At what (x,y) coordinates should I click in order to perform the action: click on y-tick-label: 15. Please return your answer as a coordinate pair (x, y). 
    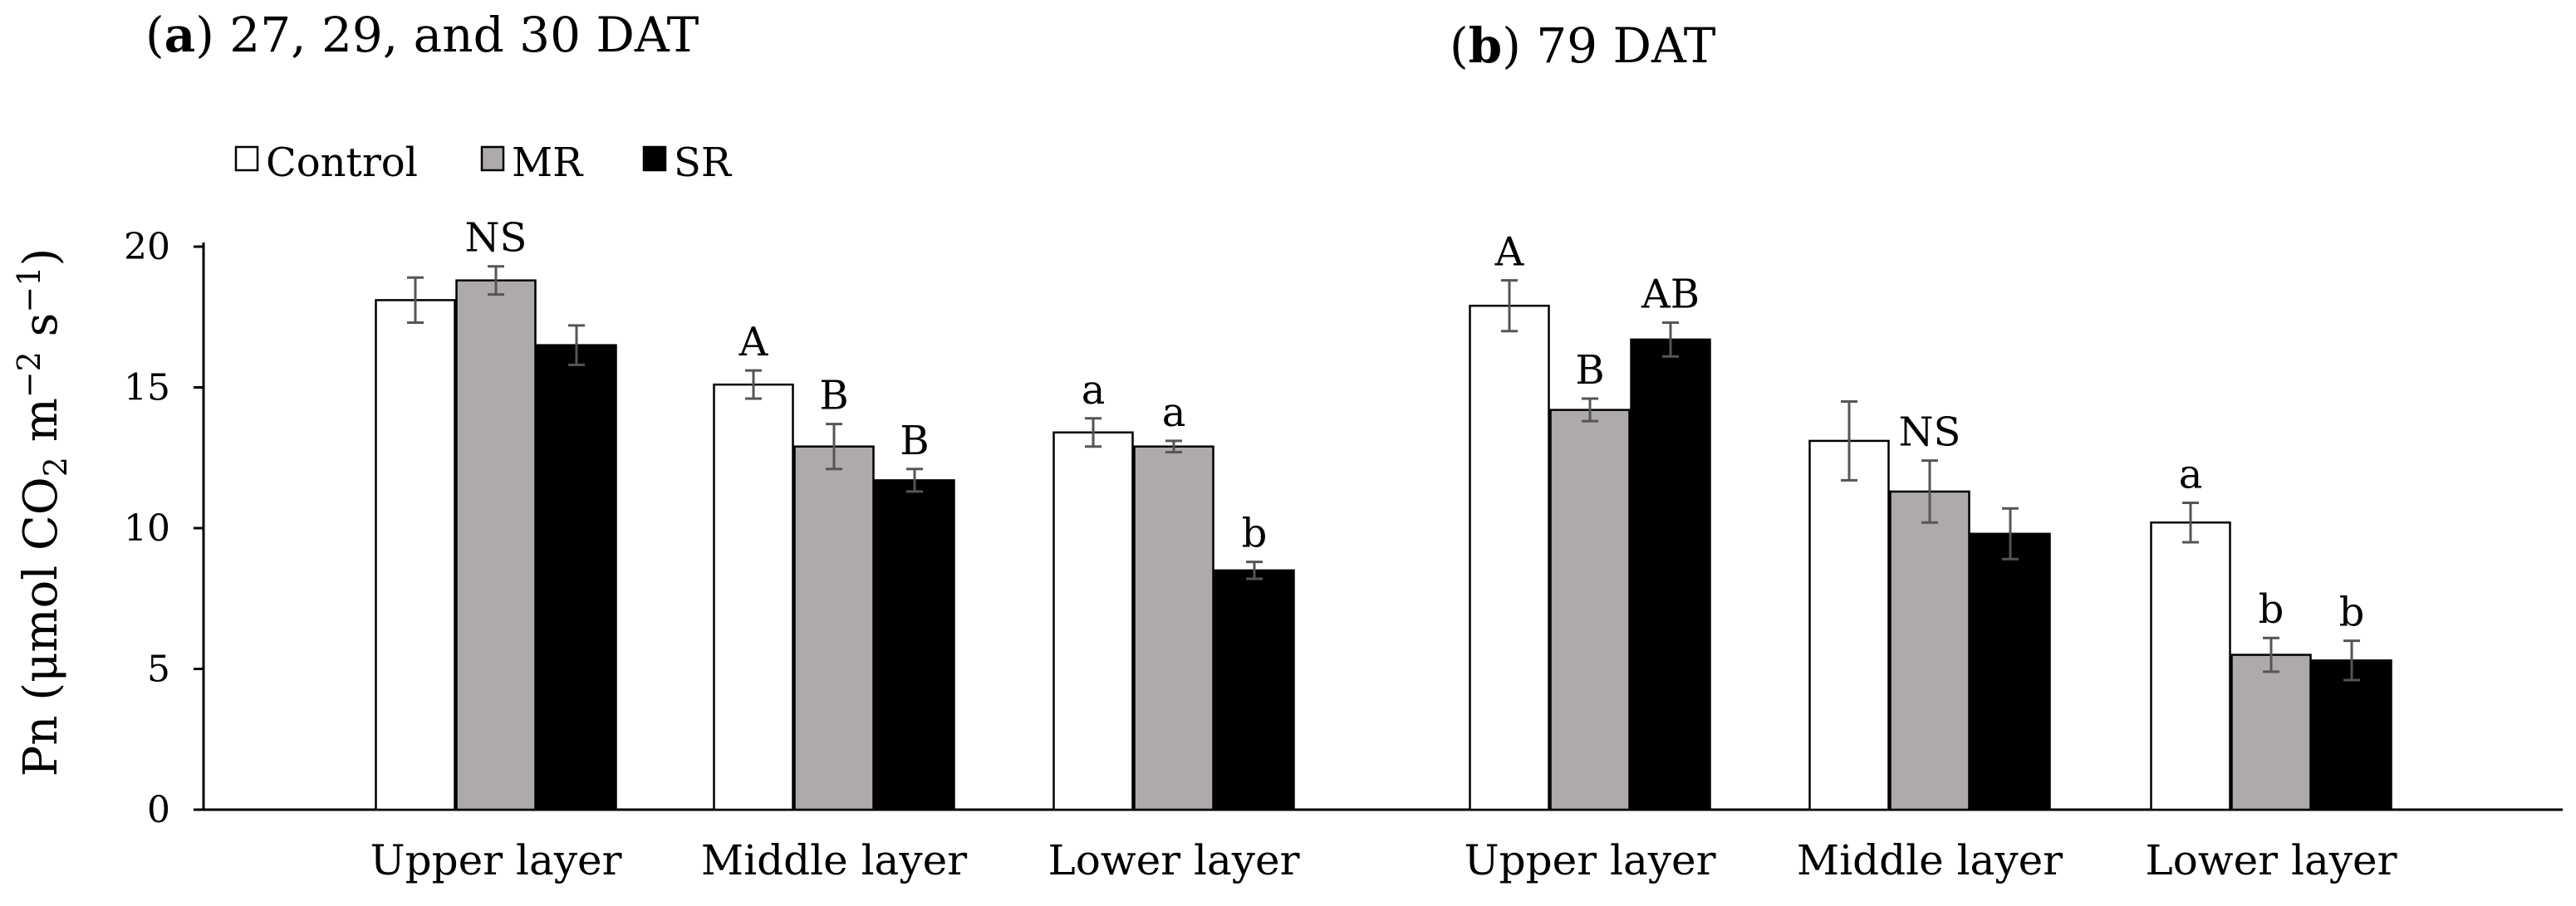
    Looking at the image, I should click on (147, 388).